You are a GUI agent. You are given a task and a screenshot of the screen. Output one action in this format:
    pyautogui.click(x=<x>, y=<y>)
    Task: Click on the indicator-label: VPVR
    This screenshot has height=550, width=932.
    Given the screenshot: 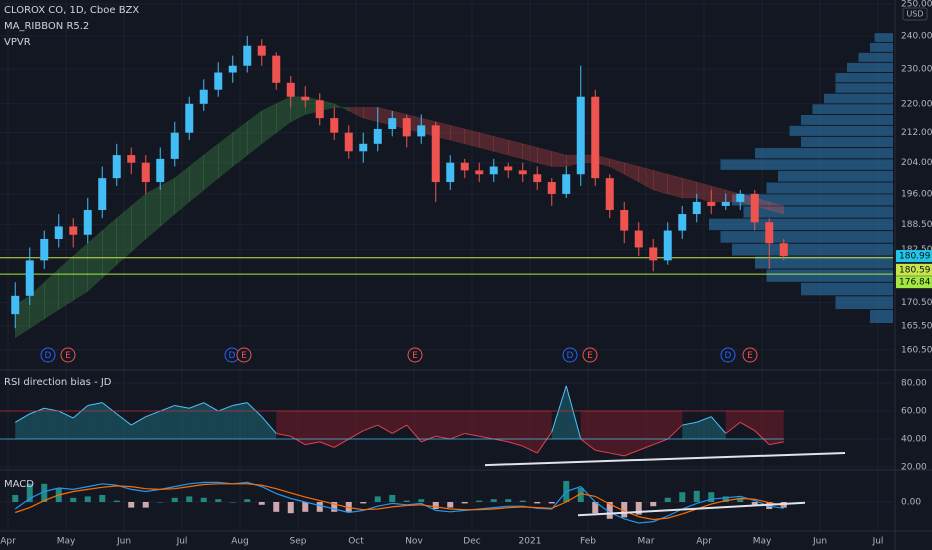 What is the action you would take?
    pyautogui.click(x=17, y=42)
    